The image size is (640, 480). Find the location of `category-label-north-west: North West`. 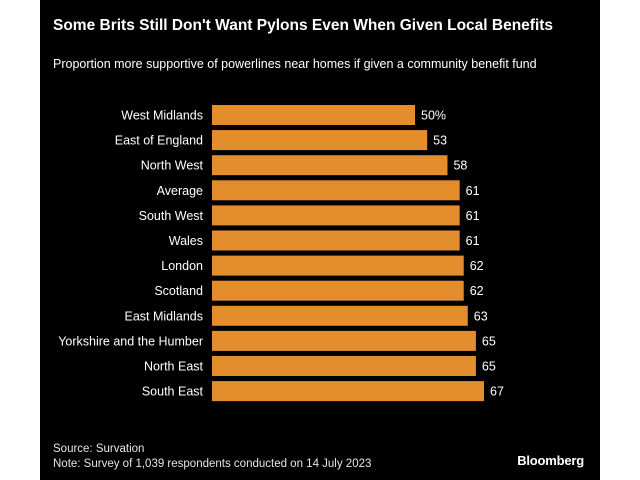

category-label-north-west: North West is located at coordinates (172, 166).